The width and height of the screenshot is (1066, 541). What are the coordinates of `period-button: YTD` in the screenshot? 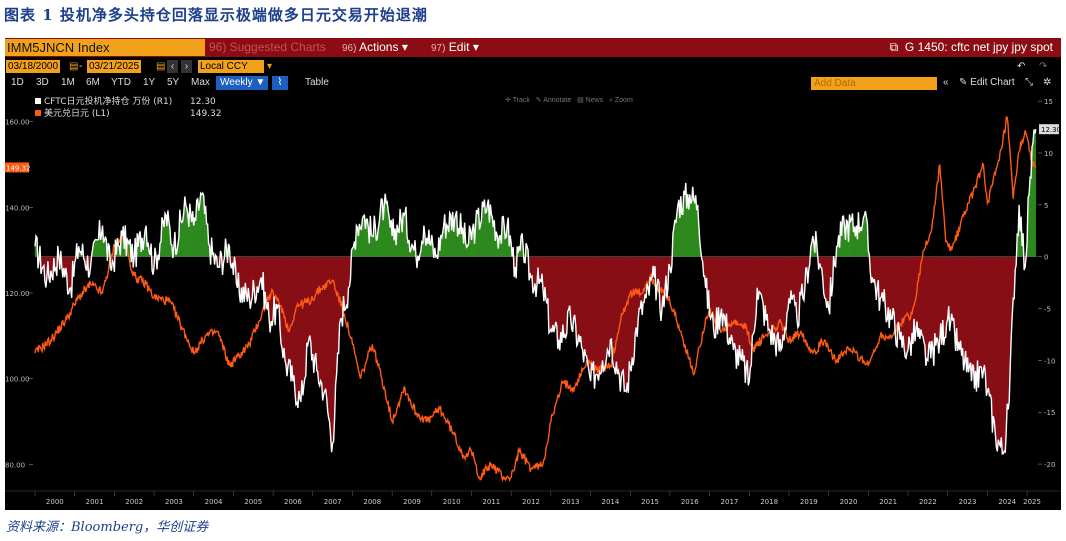 It's located at (121, 82).